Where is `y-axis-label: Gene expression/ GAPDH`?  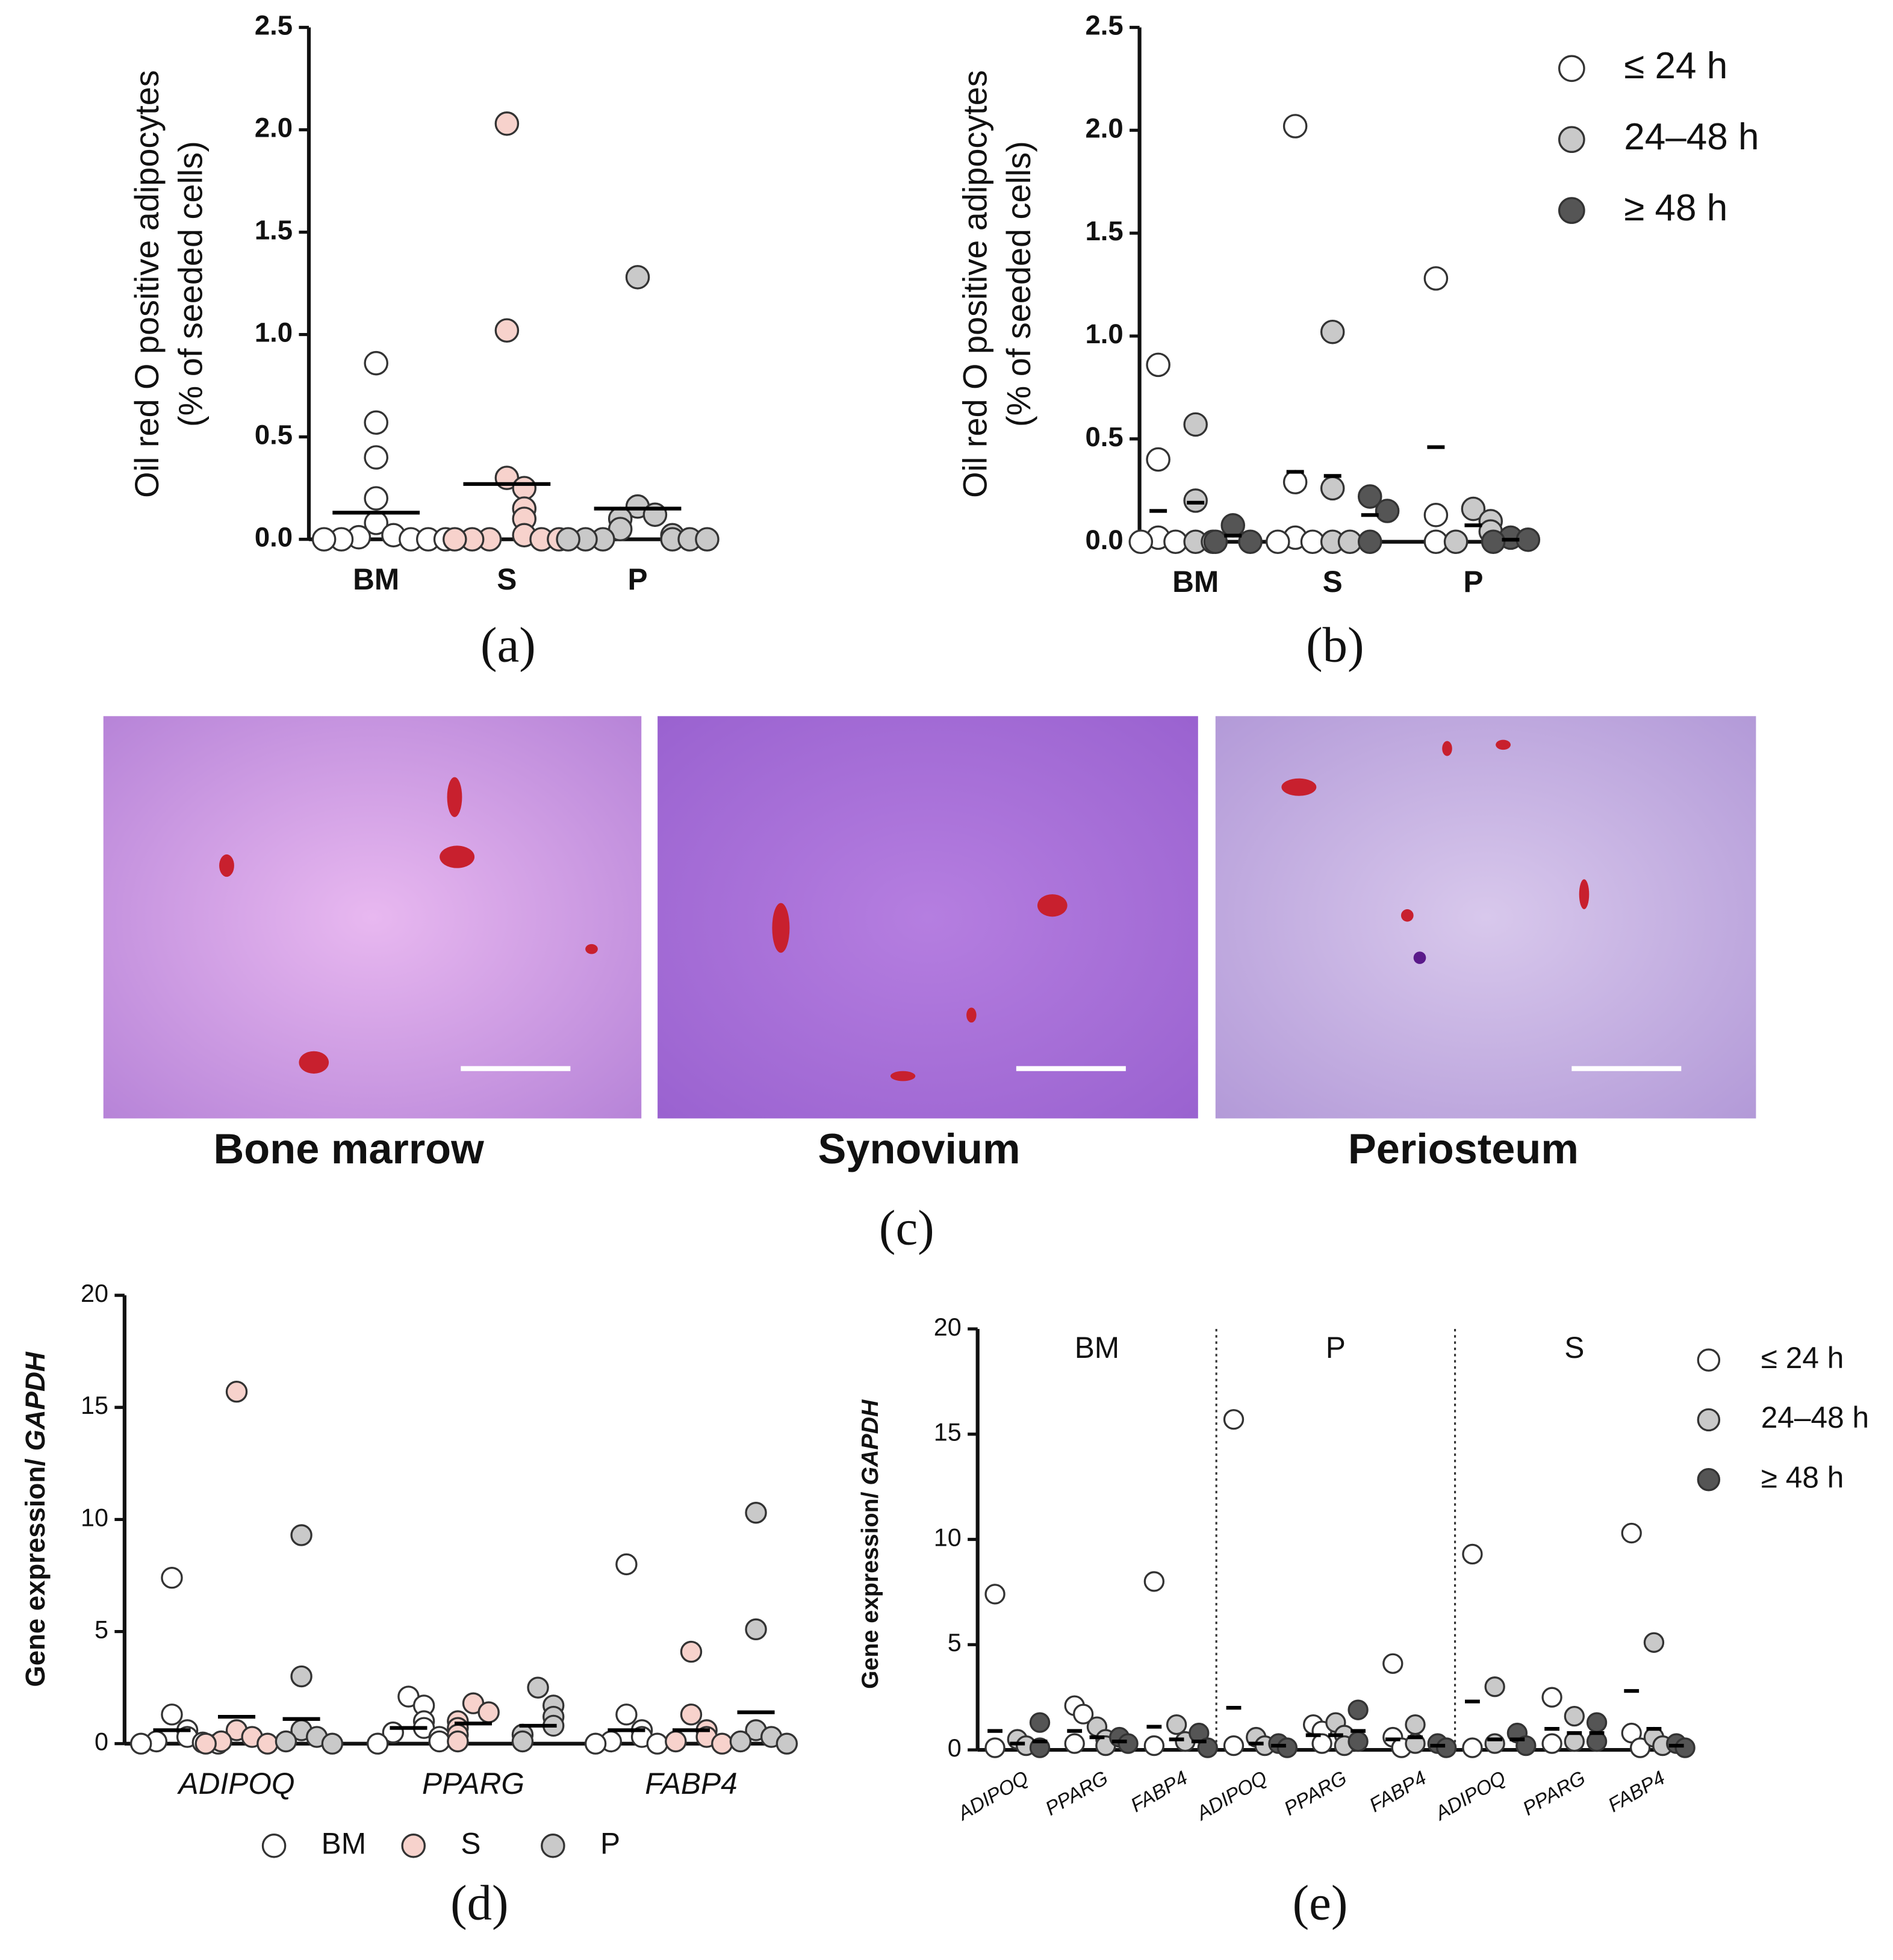 y-axis-label: Gene expression/ GAPDH is located at coordinates (870, 1544).